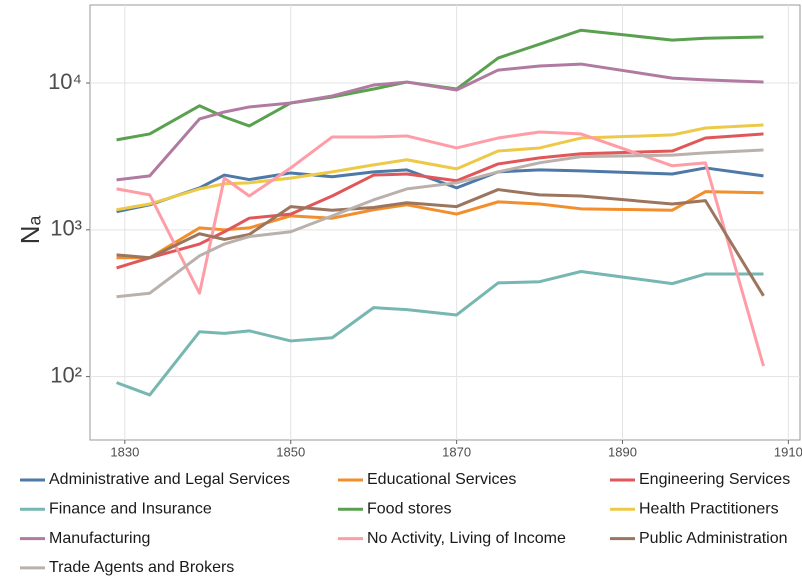 This screenshot has height=578, width=802. Describe the element at coordinates (169, 479) in the screenshot. I see `legend-label: Administrative and Legal Services` at that location.